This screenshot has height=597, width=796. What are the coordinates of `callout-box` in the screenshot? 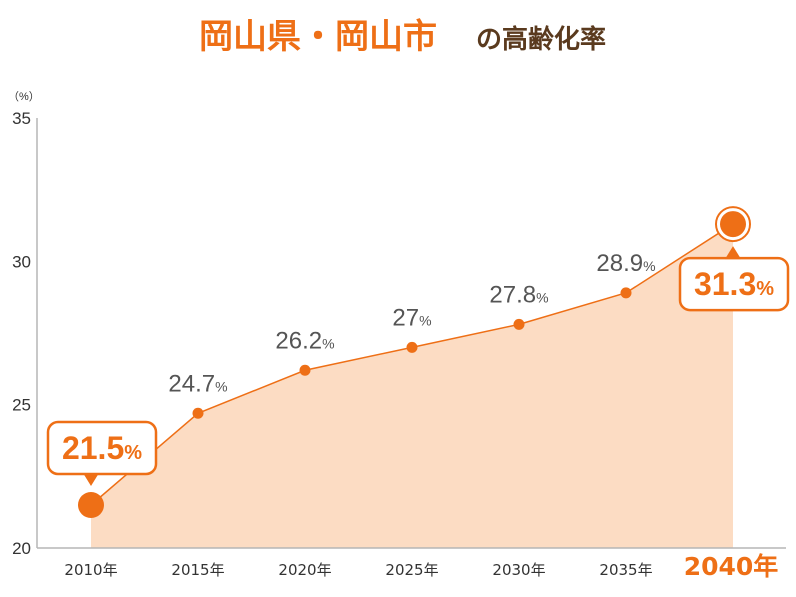 It's located at (102, 448).